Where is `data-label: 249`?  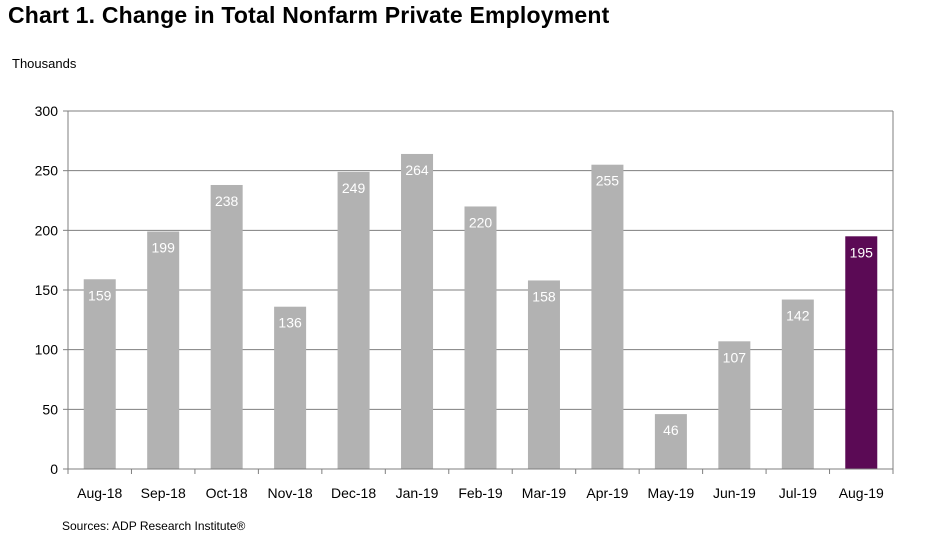
data-label: 249 is located at coordinates (354, 188).